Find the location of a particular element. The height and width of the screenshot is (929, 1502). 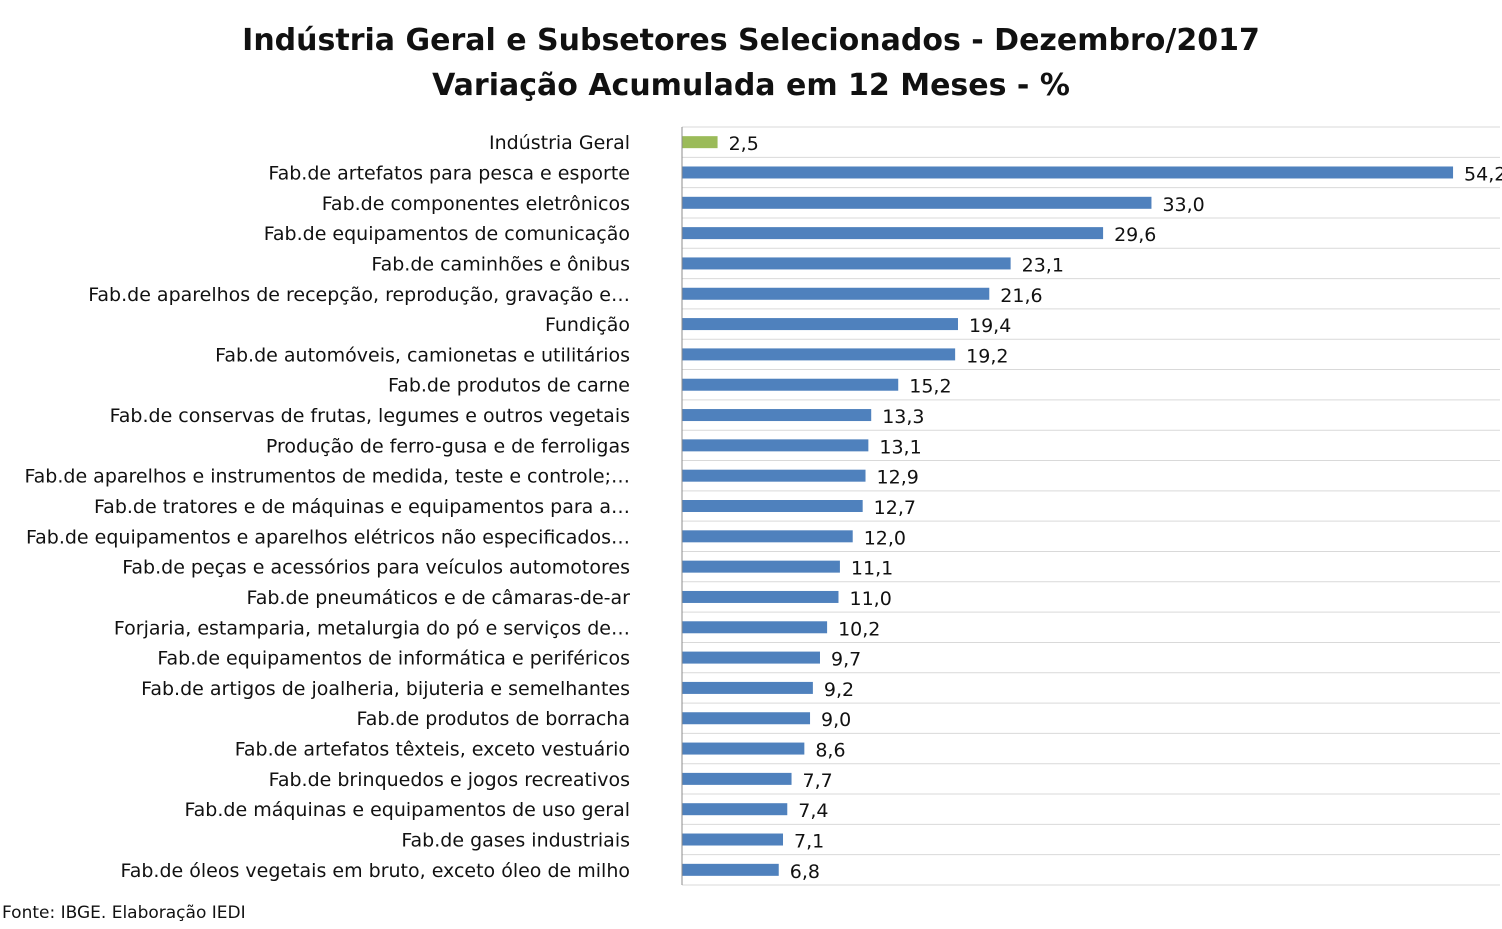

category-label: Fab.de caminhões e ônibus is located at coordinates (500, 264).